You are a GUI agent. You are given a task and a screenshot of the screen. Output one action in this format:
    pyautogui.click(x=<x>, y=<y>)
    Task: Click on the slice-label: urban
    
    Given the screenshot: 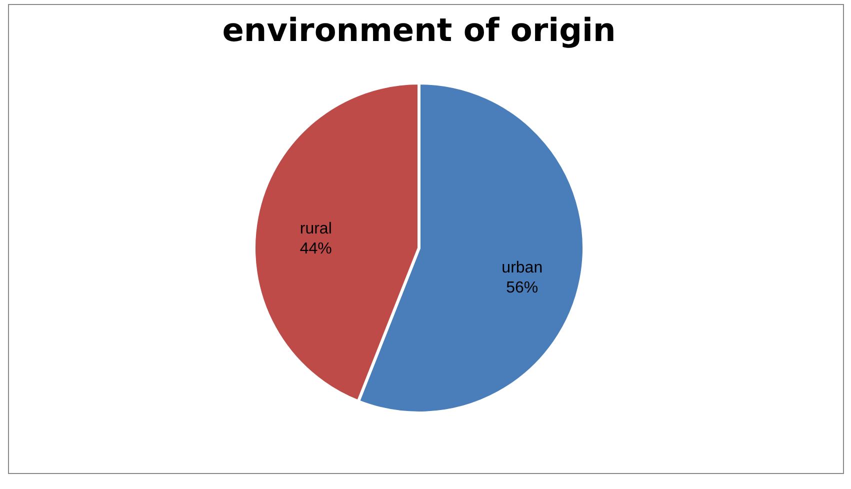 What is the action you would take?
    pyautogui.click(x=522, y=268)
    